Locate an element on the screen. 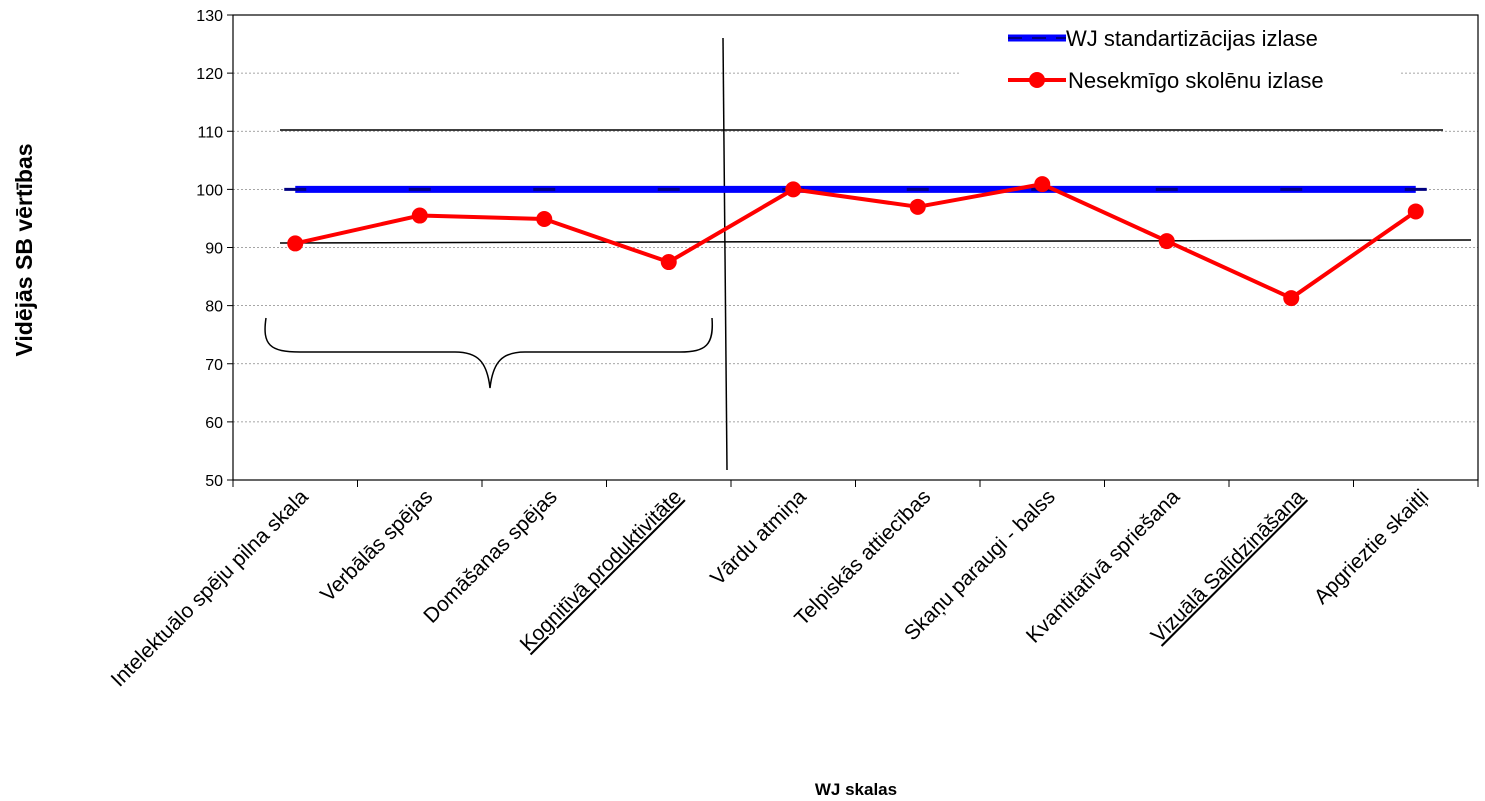 The height and width of the screenshot is (801, 1485). legend-marker-students is located at coordinates (1037, 80).